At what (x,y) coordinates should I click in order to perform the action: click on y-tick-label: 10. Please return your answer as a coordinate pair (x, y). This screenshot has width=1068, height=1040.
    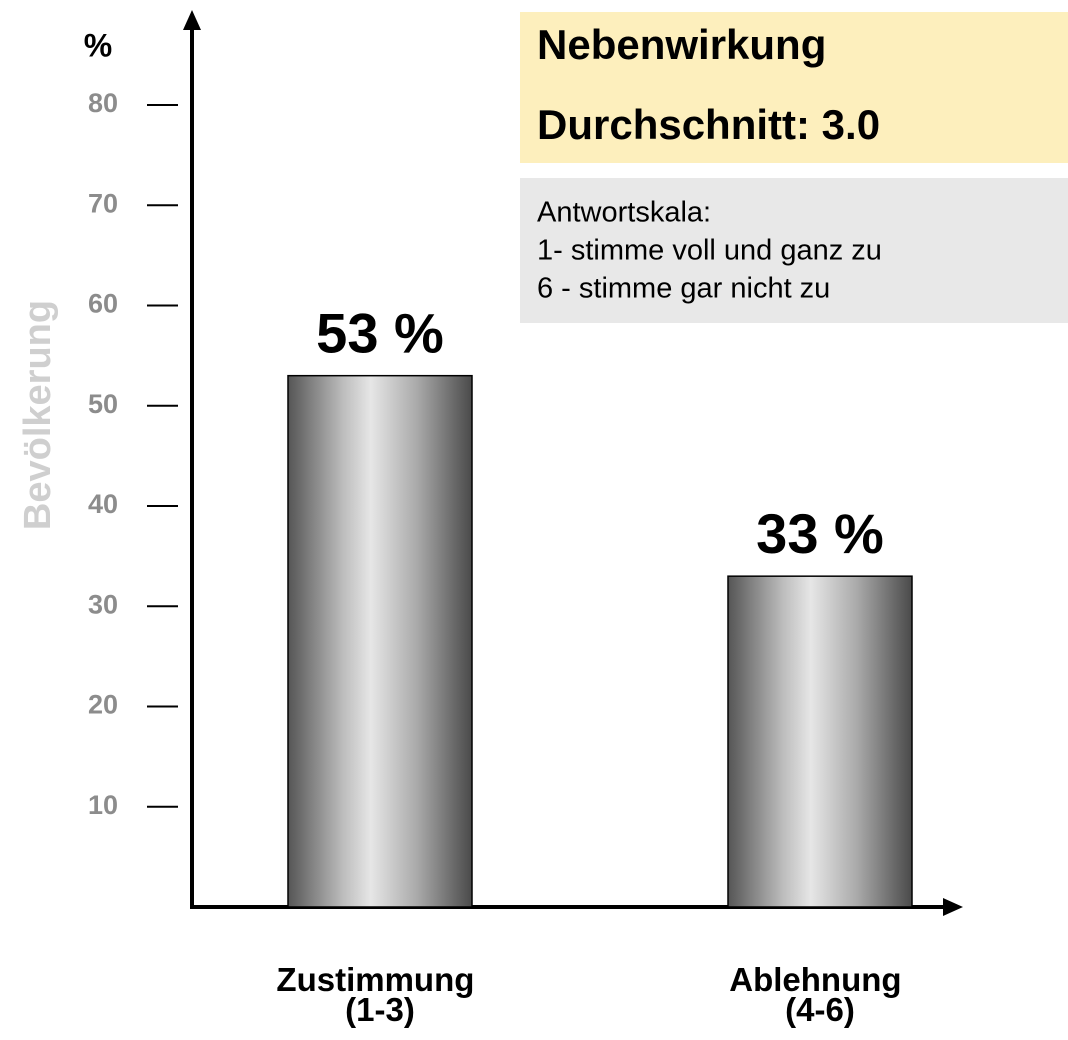
    Looking at the image, I should click on (103, 805).